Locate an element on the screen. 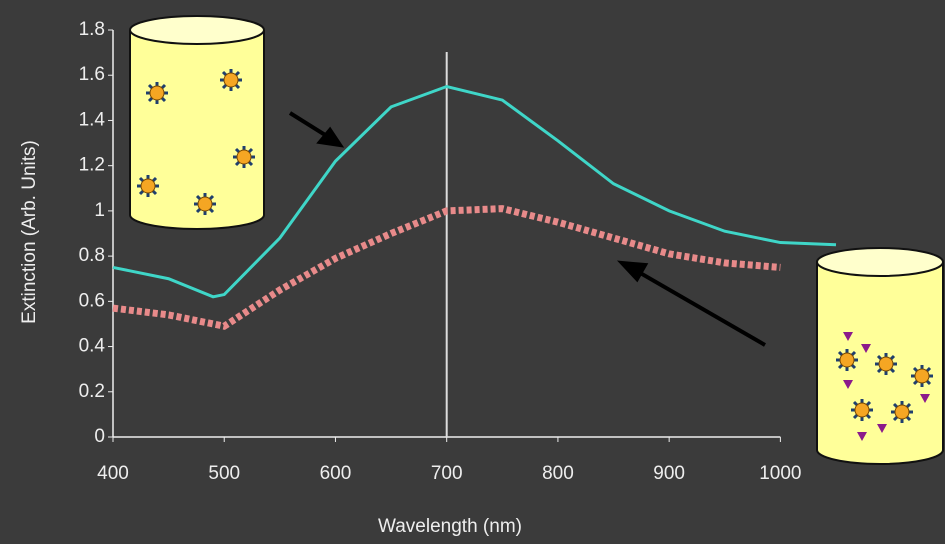 This screenshot has width=945, height=544. y-tick-label: 0 is located at coordinates (99, 436).